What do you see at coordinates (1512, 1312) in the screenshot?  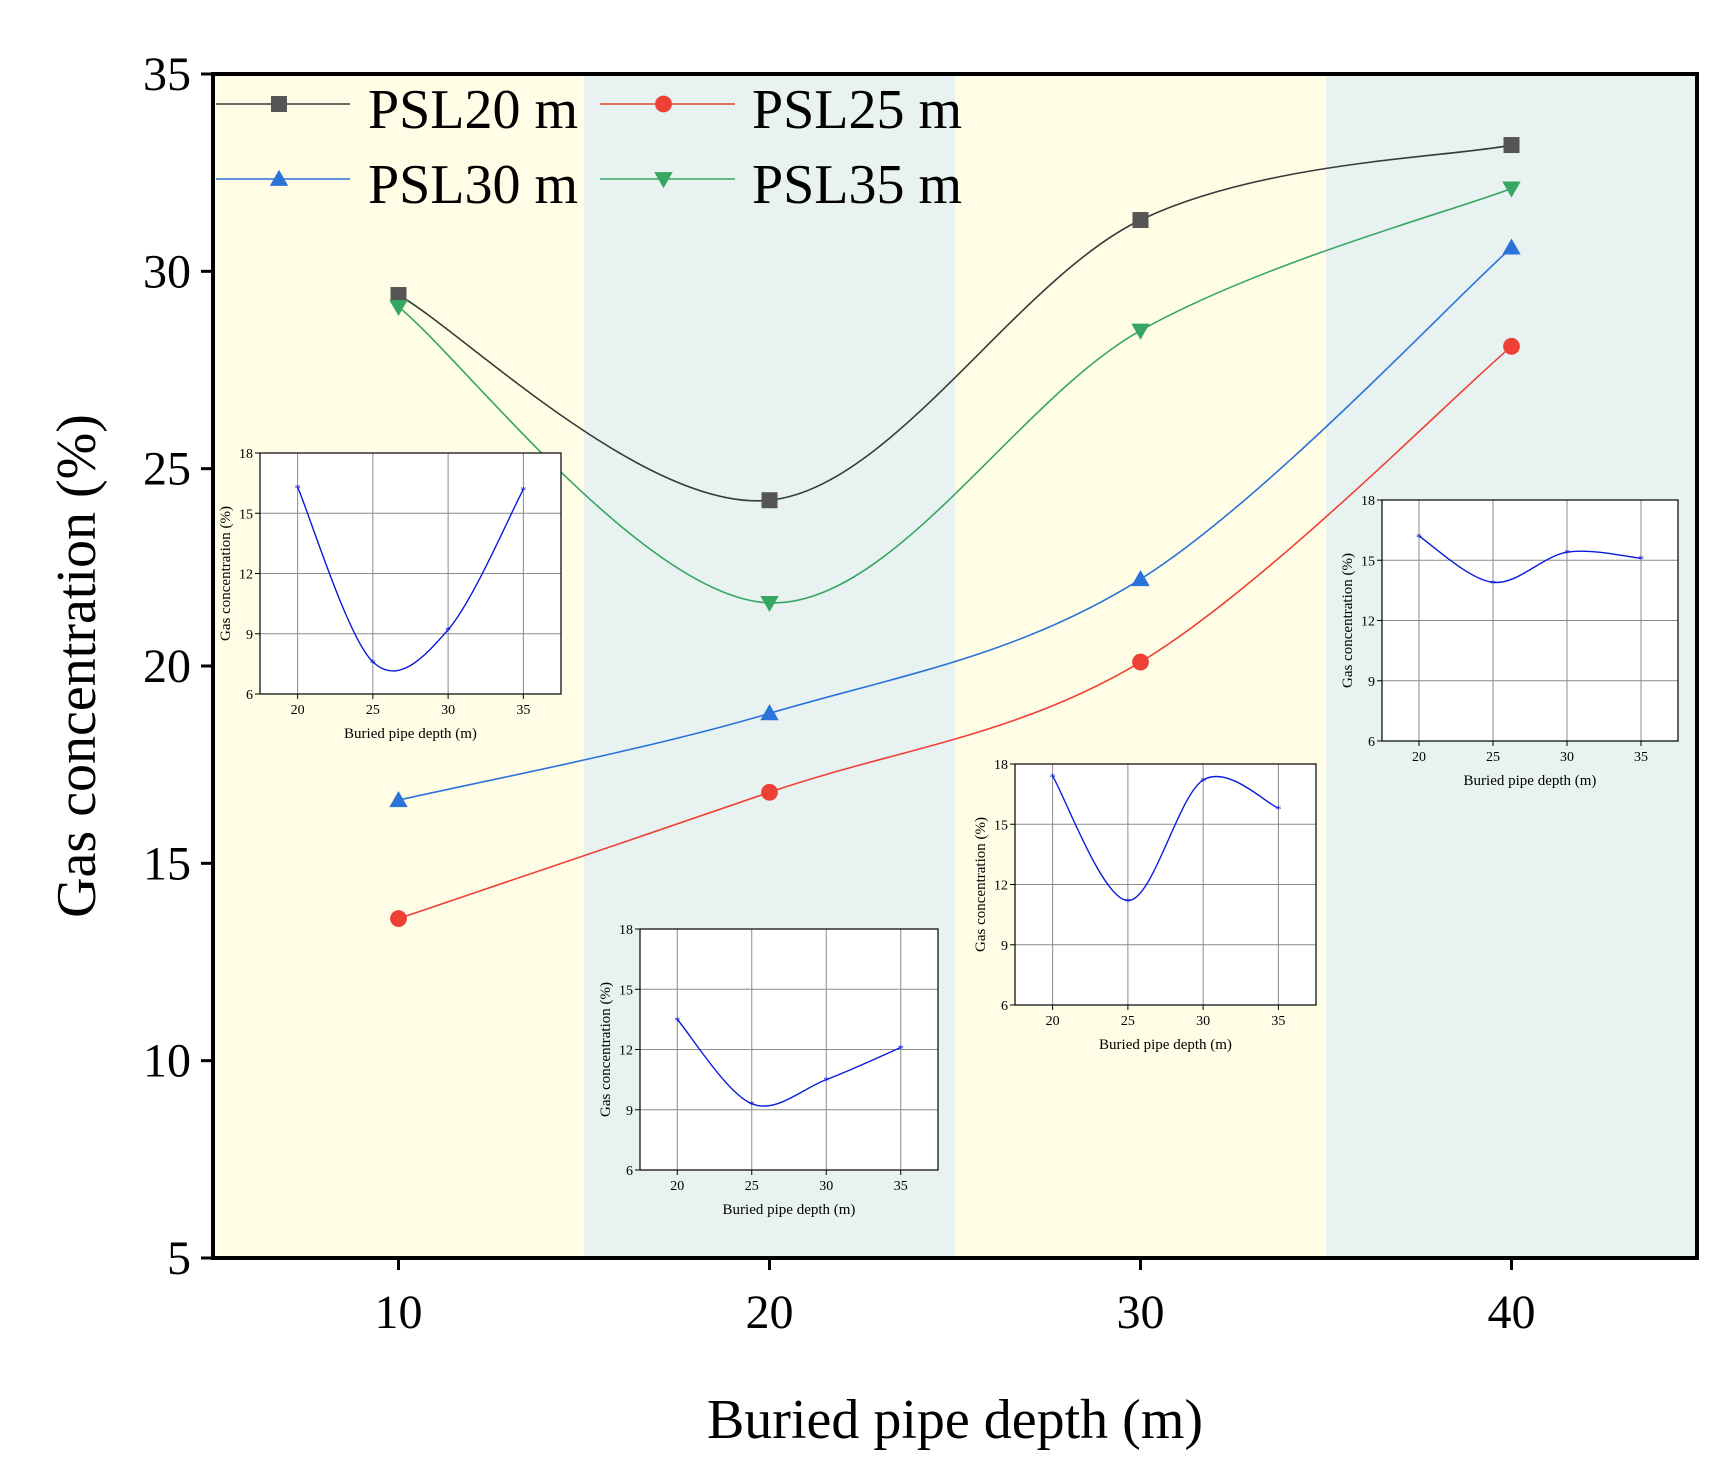 I see `x-tick-label-40: 40` at bounding box center [1512, 1312].